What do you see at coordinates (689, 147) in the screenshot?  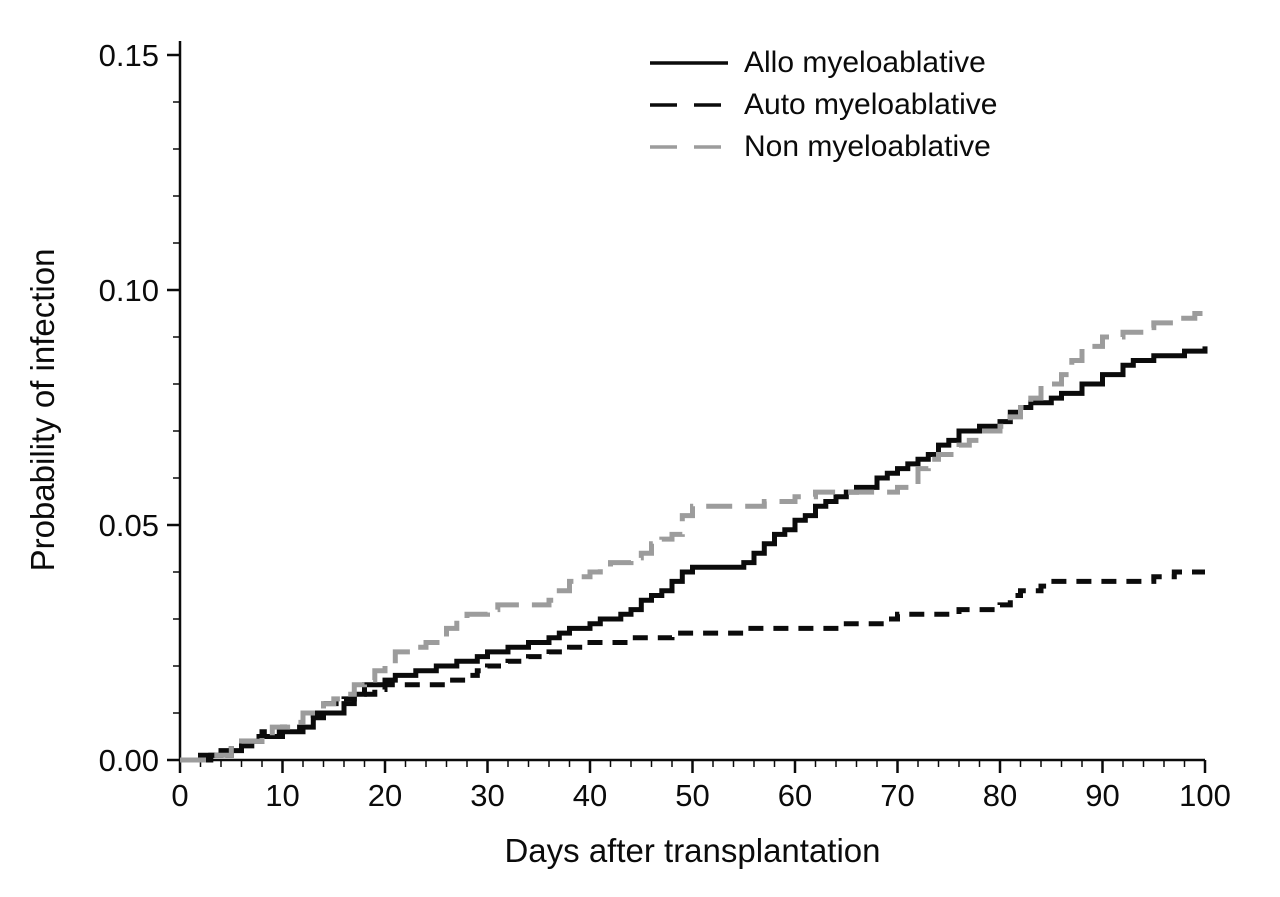 I see `non-myeloablative-line-sample-icon` at bounding box center [689, 147].